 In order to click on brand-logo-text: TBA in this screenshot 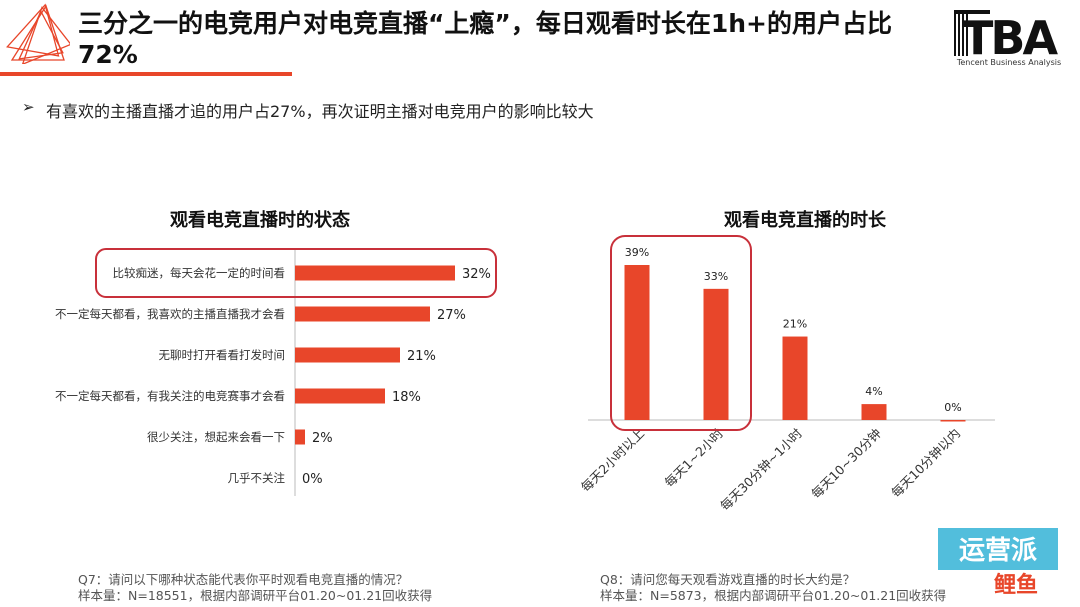, I will do `click(1010, 38)`.